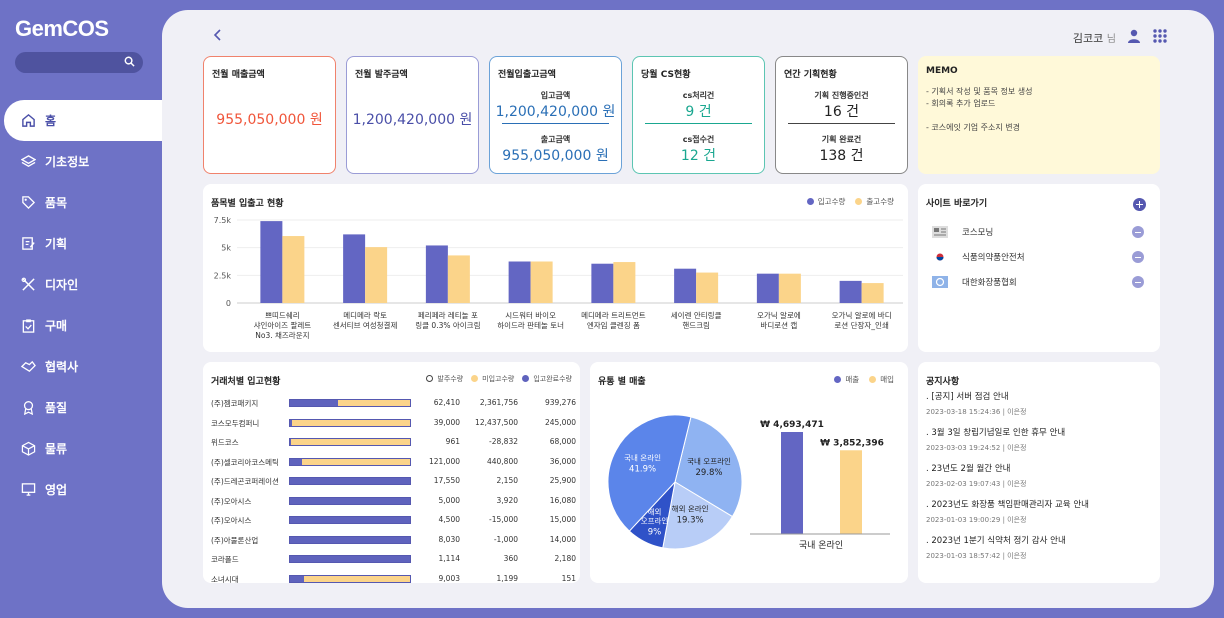  I want to click on search-icon, so click(129, 61).